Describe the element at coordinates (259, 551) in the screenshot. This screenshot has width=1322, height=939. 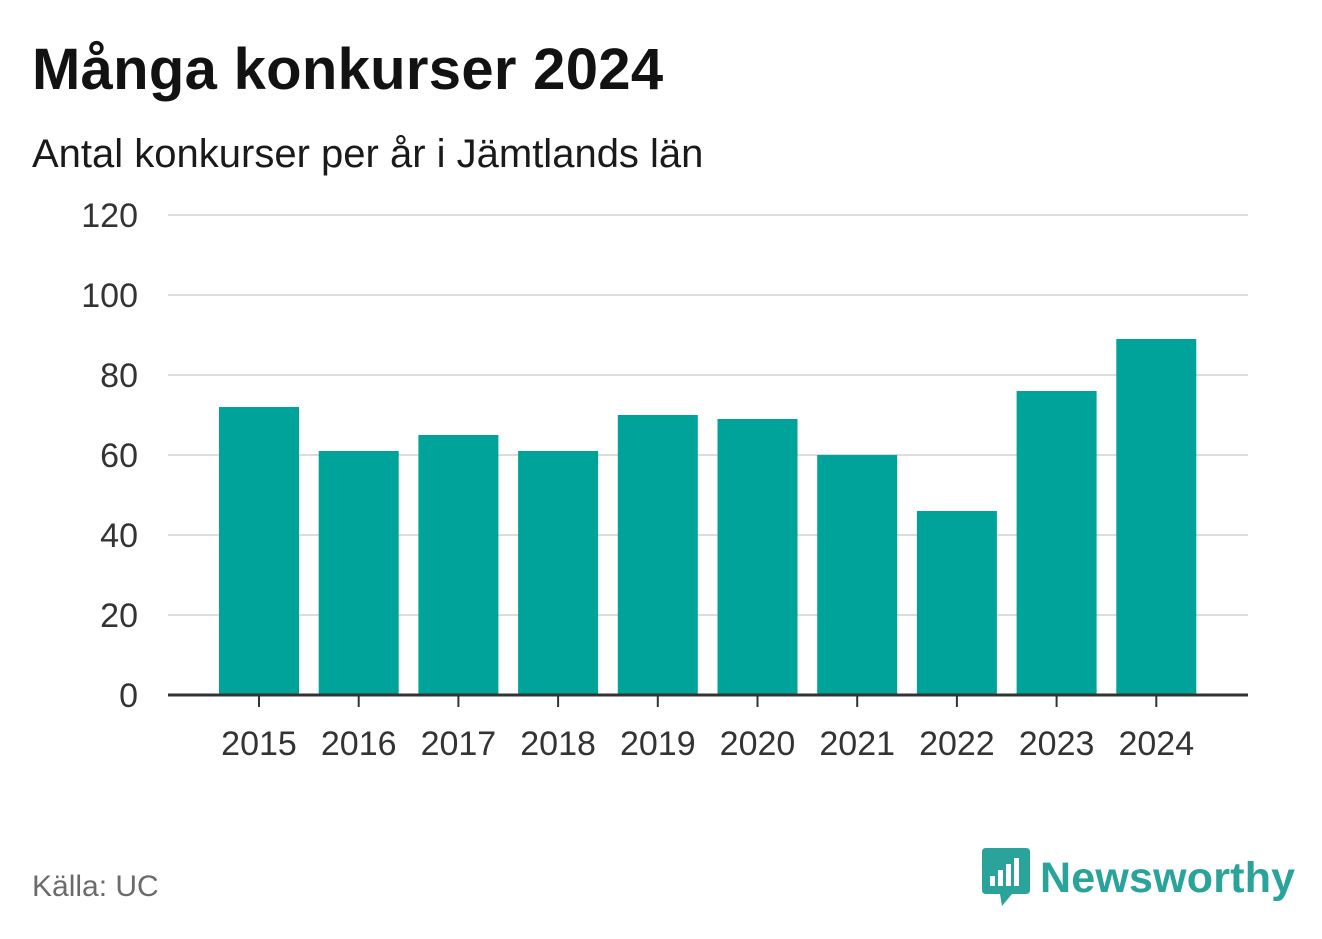
I see `bar-2015` at that location.